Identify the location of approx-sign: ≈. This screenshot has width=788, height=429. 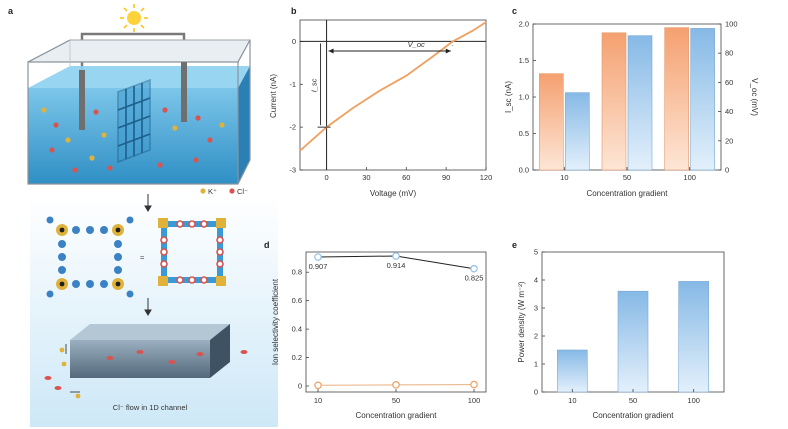
(142, 257).